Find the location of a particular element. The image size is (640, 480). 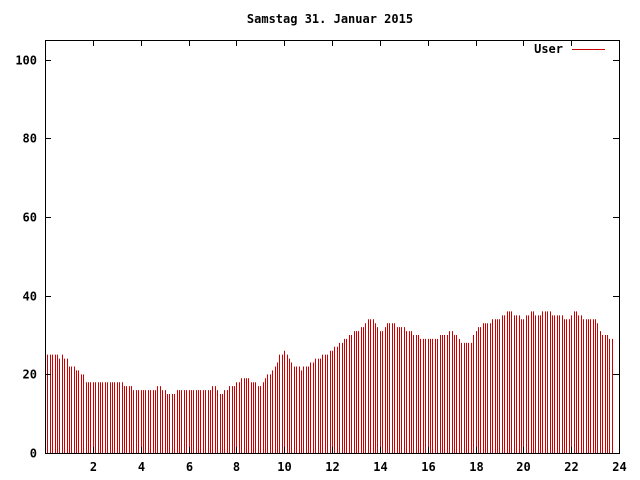

y-tick-label: 100 is located at coordinates (26, 61).